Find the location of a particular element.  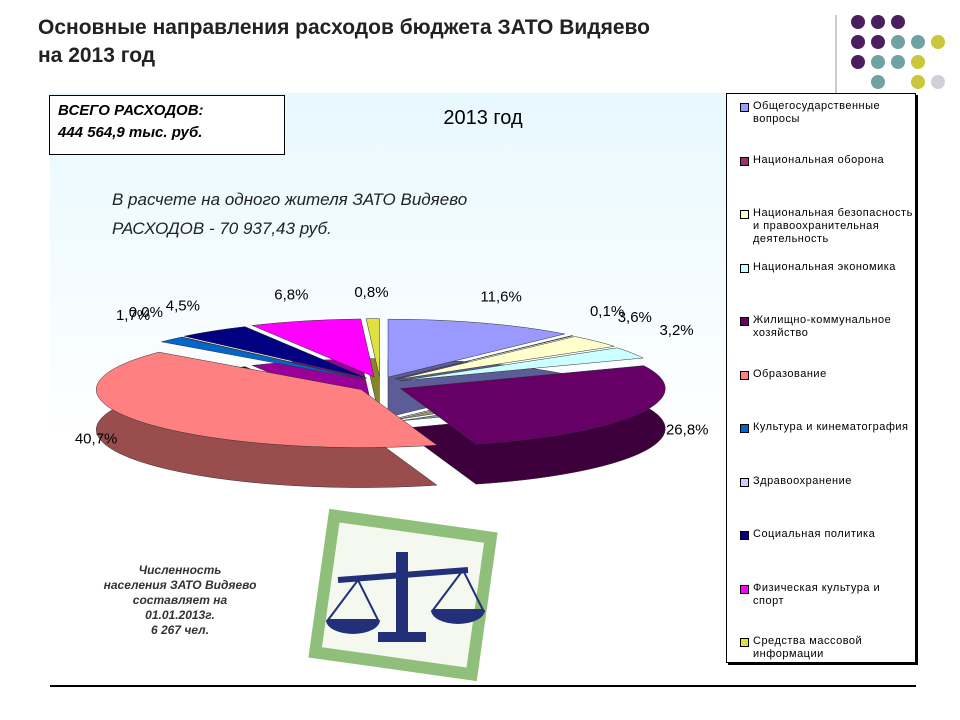

legend-item: Физическая культура и спорт is located at coordinates (826, 594).